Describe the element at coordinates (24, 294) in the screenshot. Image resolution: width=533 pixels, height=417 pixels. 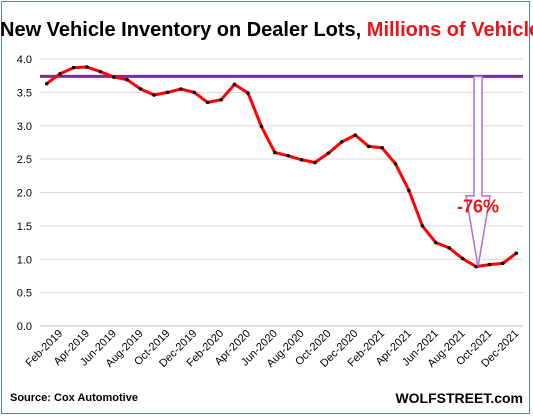
I see `y-tick-label: 0.5` at that location.